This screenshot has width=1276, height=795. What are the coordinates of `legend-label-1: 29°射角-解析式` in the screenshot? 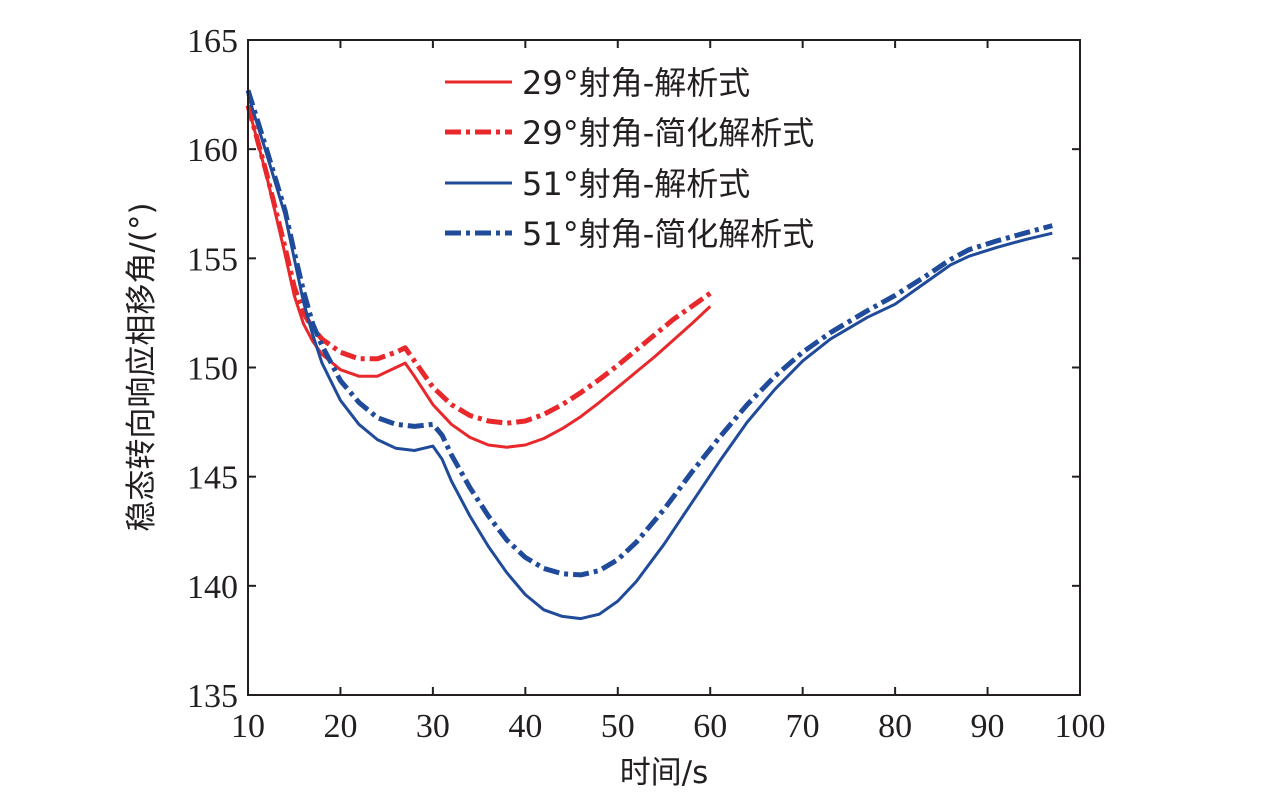 It's located at (636, 83).